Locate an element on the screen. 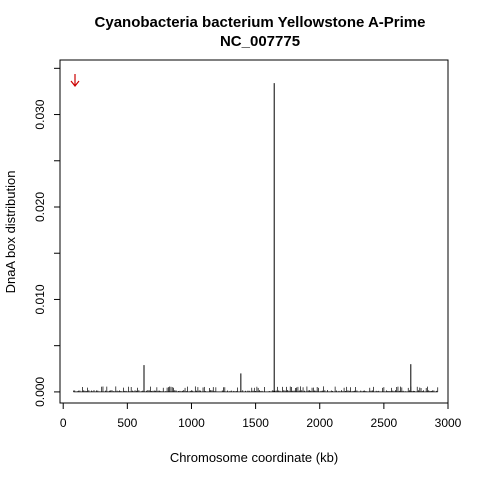 This screenshot has height=480, width=480. x-tick-label: 0 is located at coordinates (63, 423).